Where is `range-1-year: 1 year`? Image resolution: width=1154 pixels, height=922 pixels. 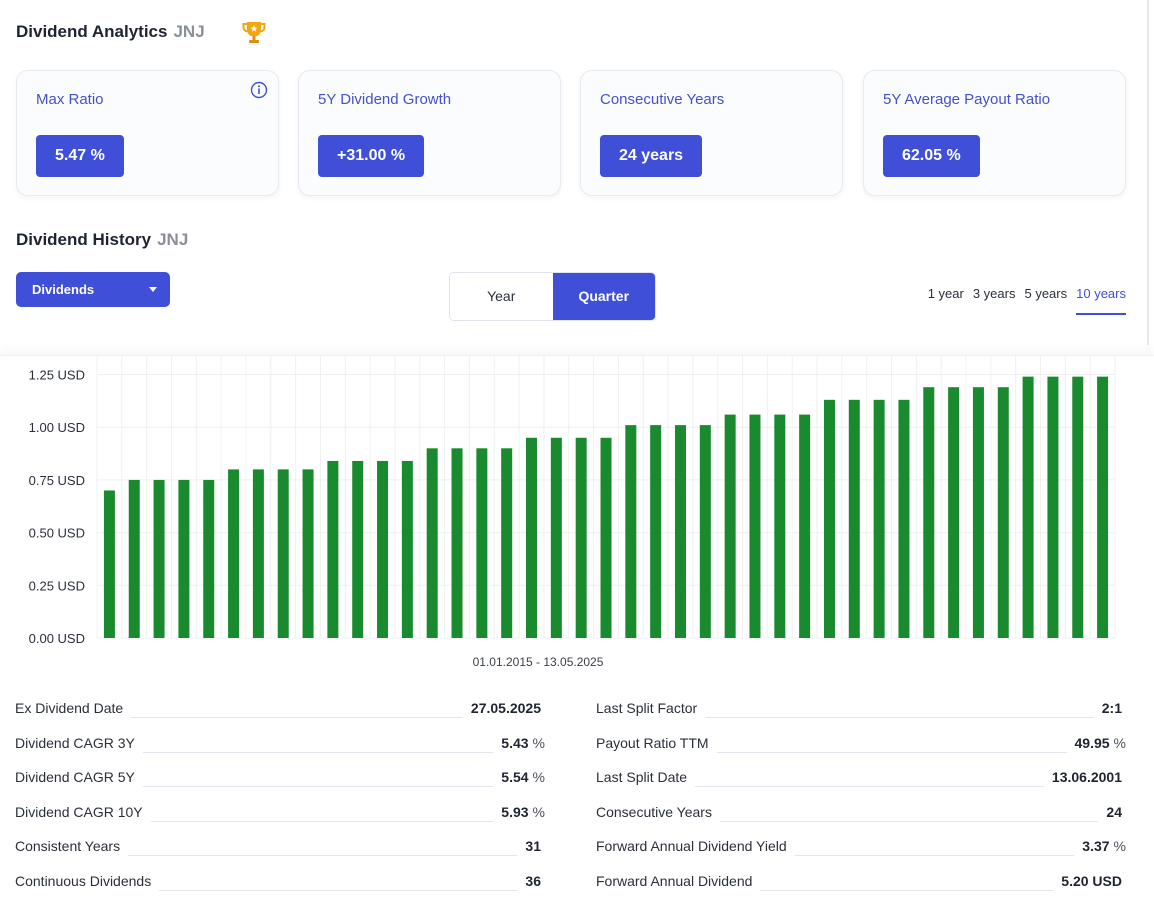
range-1-year: 1 year is located at coordinates (945, 293).